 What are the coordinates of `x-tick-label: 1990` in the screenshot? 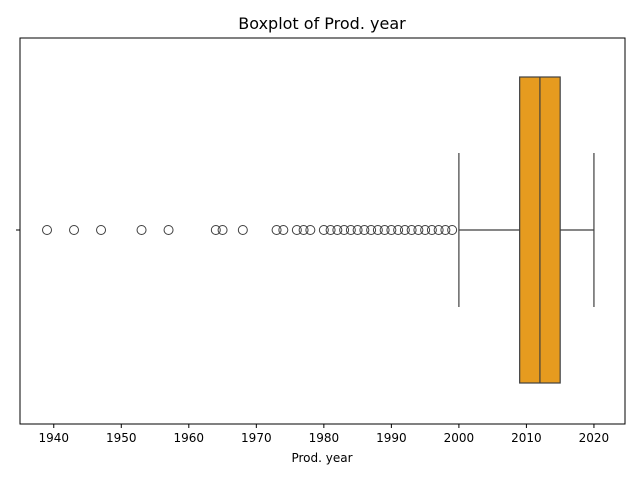 It's located at (391, 438).